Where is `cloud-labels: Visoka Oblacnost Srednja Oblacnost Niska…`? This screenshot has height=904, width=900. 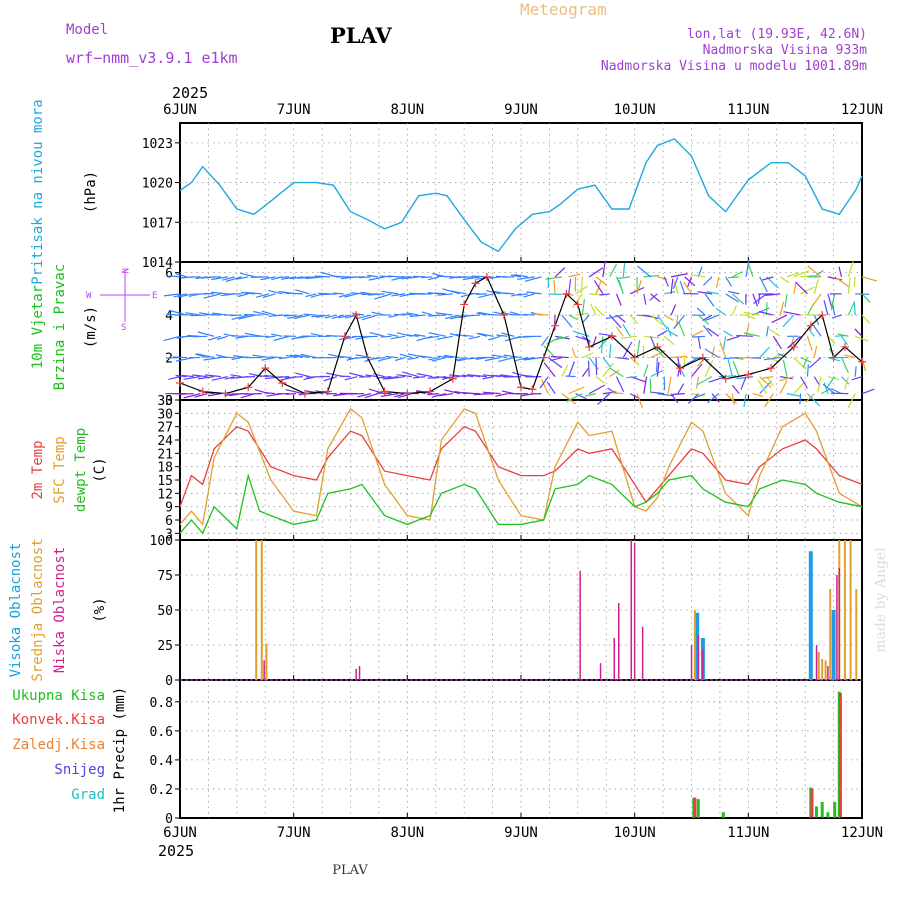
cloud-labels: Visoka Oblacnost Srednja Oblacnost Niska… is located at coordinates (58, 609).